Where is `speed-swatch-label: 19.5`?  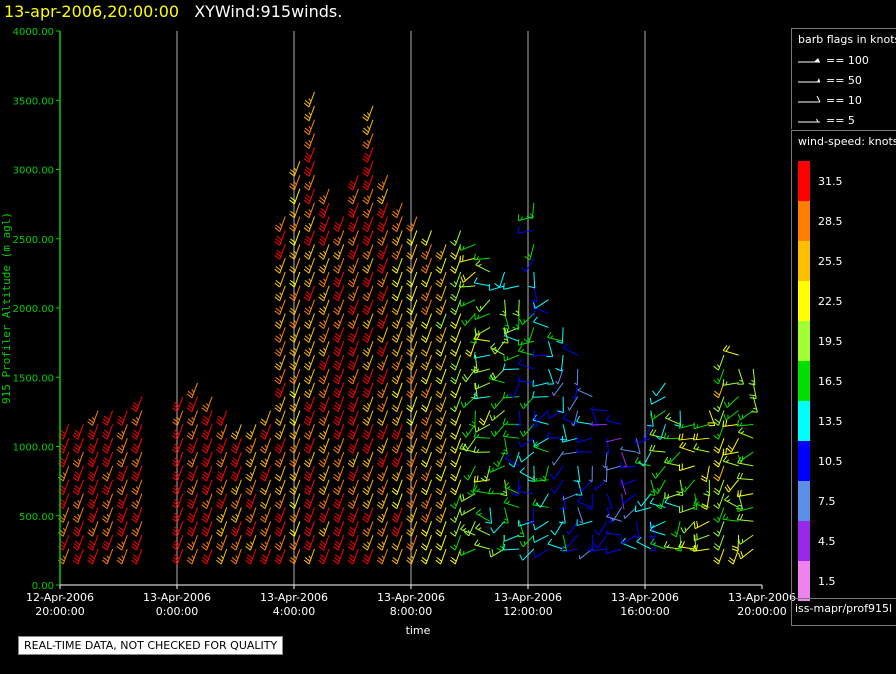
speed-swatch-label: 19.5 is located at coordinates (830, 341).